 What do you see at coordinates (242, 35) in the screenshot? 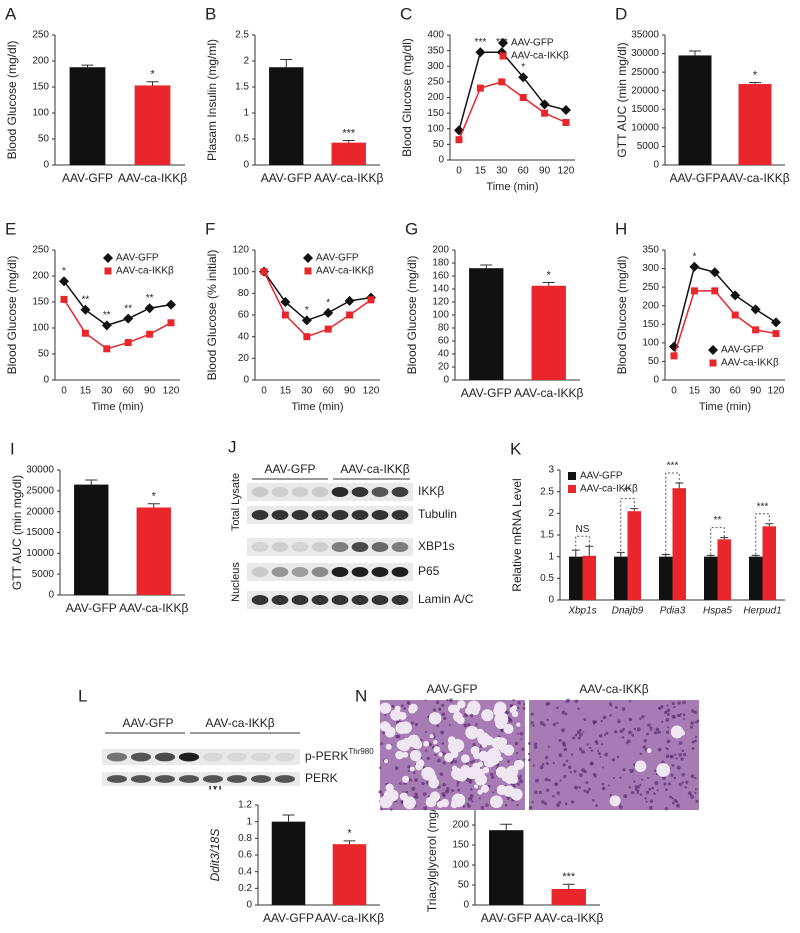
I see `y-tick-label: 2.5` at bounding box center [242, 35].